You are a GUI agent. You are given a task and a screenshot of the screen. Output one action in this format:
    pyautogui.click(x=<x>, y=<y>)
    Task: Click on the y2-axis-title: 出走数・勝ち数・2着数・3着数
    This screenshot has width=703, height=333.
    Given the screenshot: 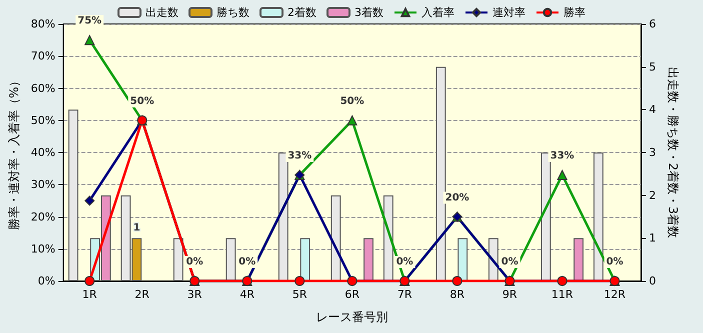 What is the action you would take?
    pyautogui.click(x=673, y=152)
    